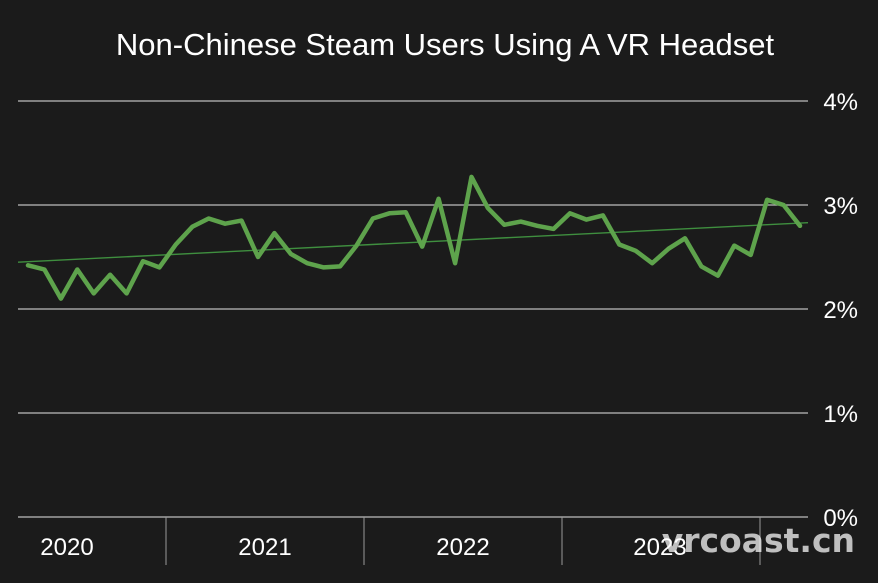  I want to click on y-tick-label: 3%, so click(840, 206).